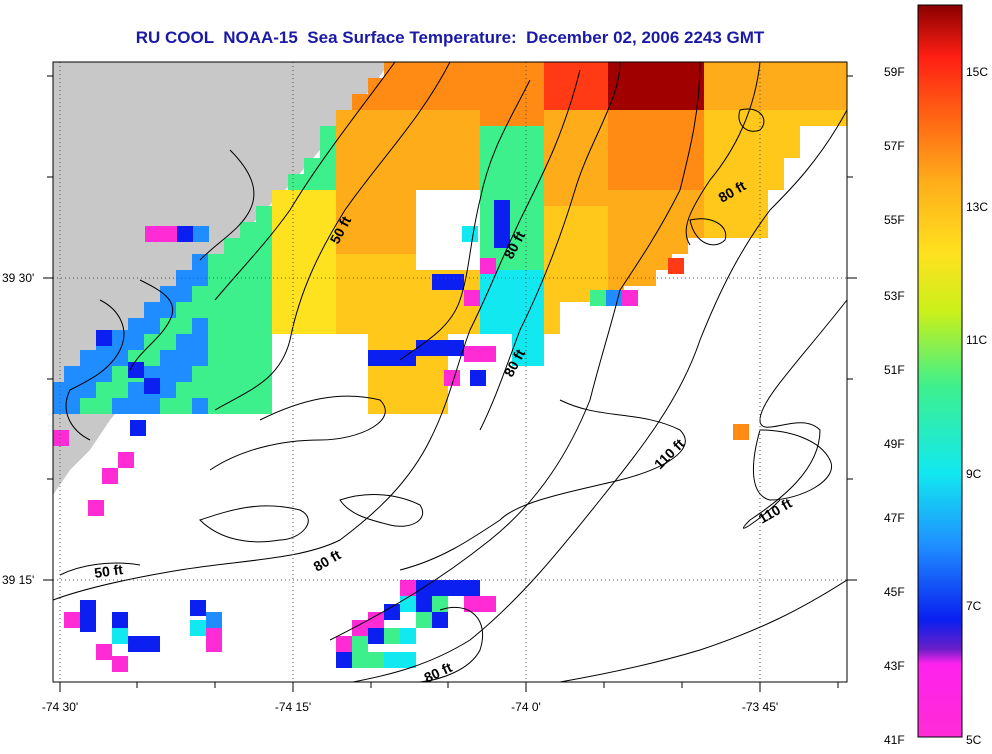 The height and width of the screenshot is (754, 992). Describe the element at coordinates (894, 72) in the screenshot. I see `colorbar-f-label: 59F` at that location.